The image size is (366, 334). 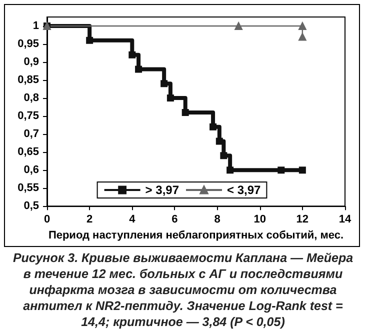 I want to click on y-tick-label: 0,65, so click(x=28, y=152).